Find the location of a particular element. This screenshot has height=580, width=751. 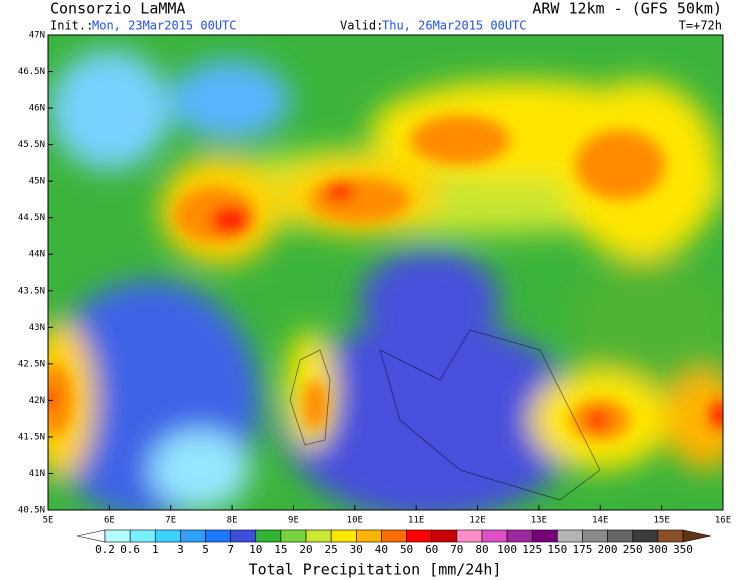

colorbar-label: 150 is located at coordinates (557, 549).